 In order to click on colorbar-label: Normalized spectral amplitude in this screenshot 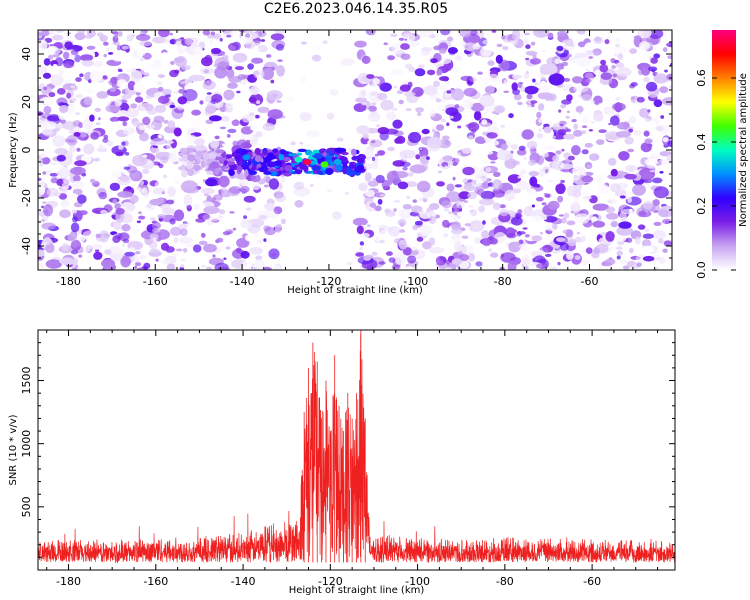, I will do `click(743, 150)`.